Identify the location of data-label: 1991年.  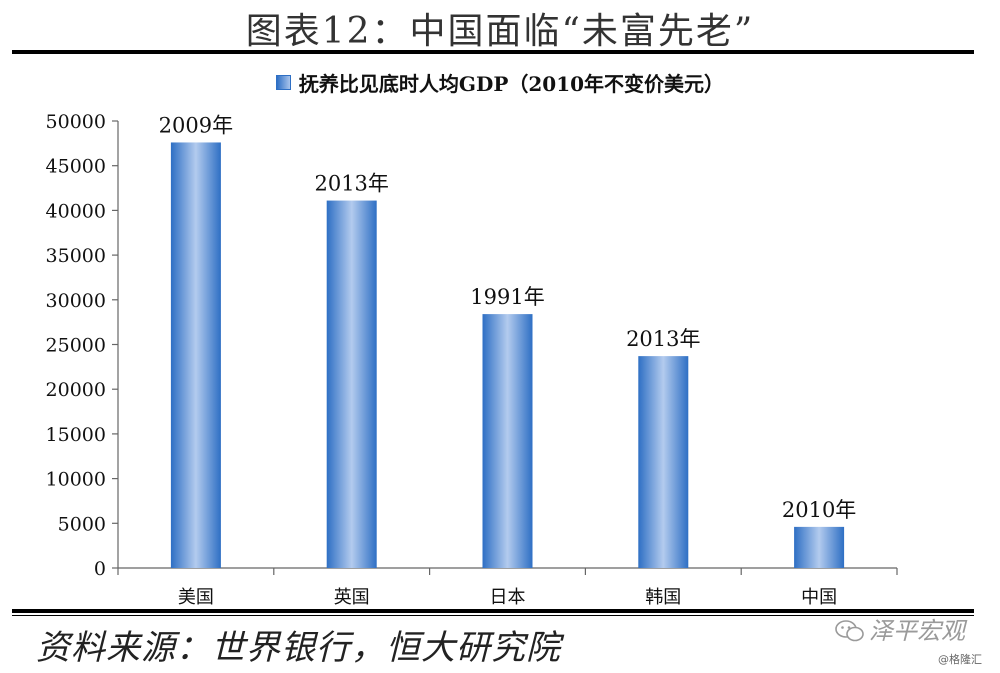
(507, 297).